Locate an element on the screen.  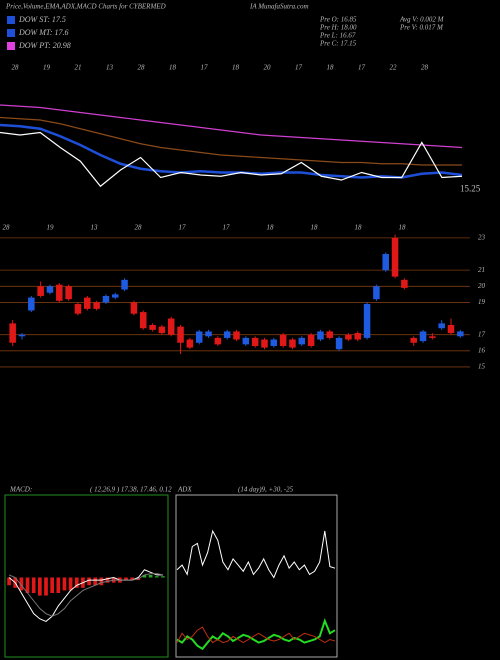
macd-frame is located at coordinates (86, 576).